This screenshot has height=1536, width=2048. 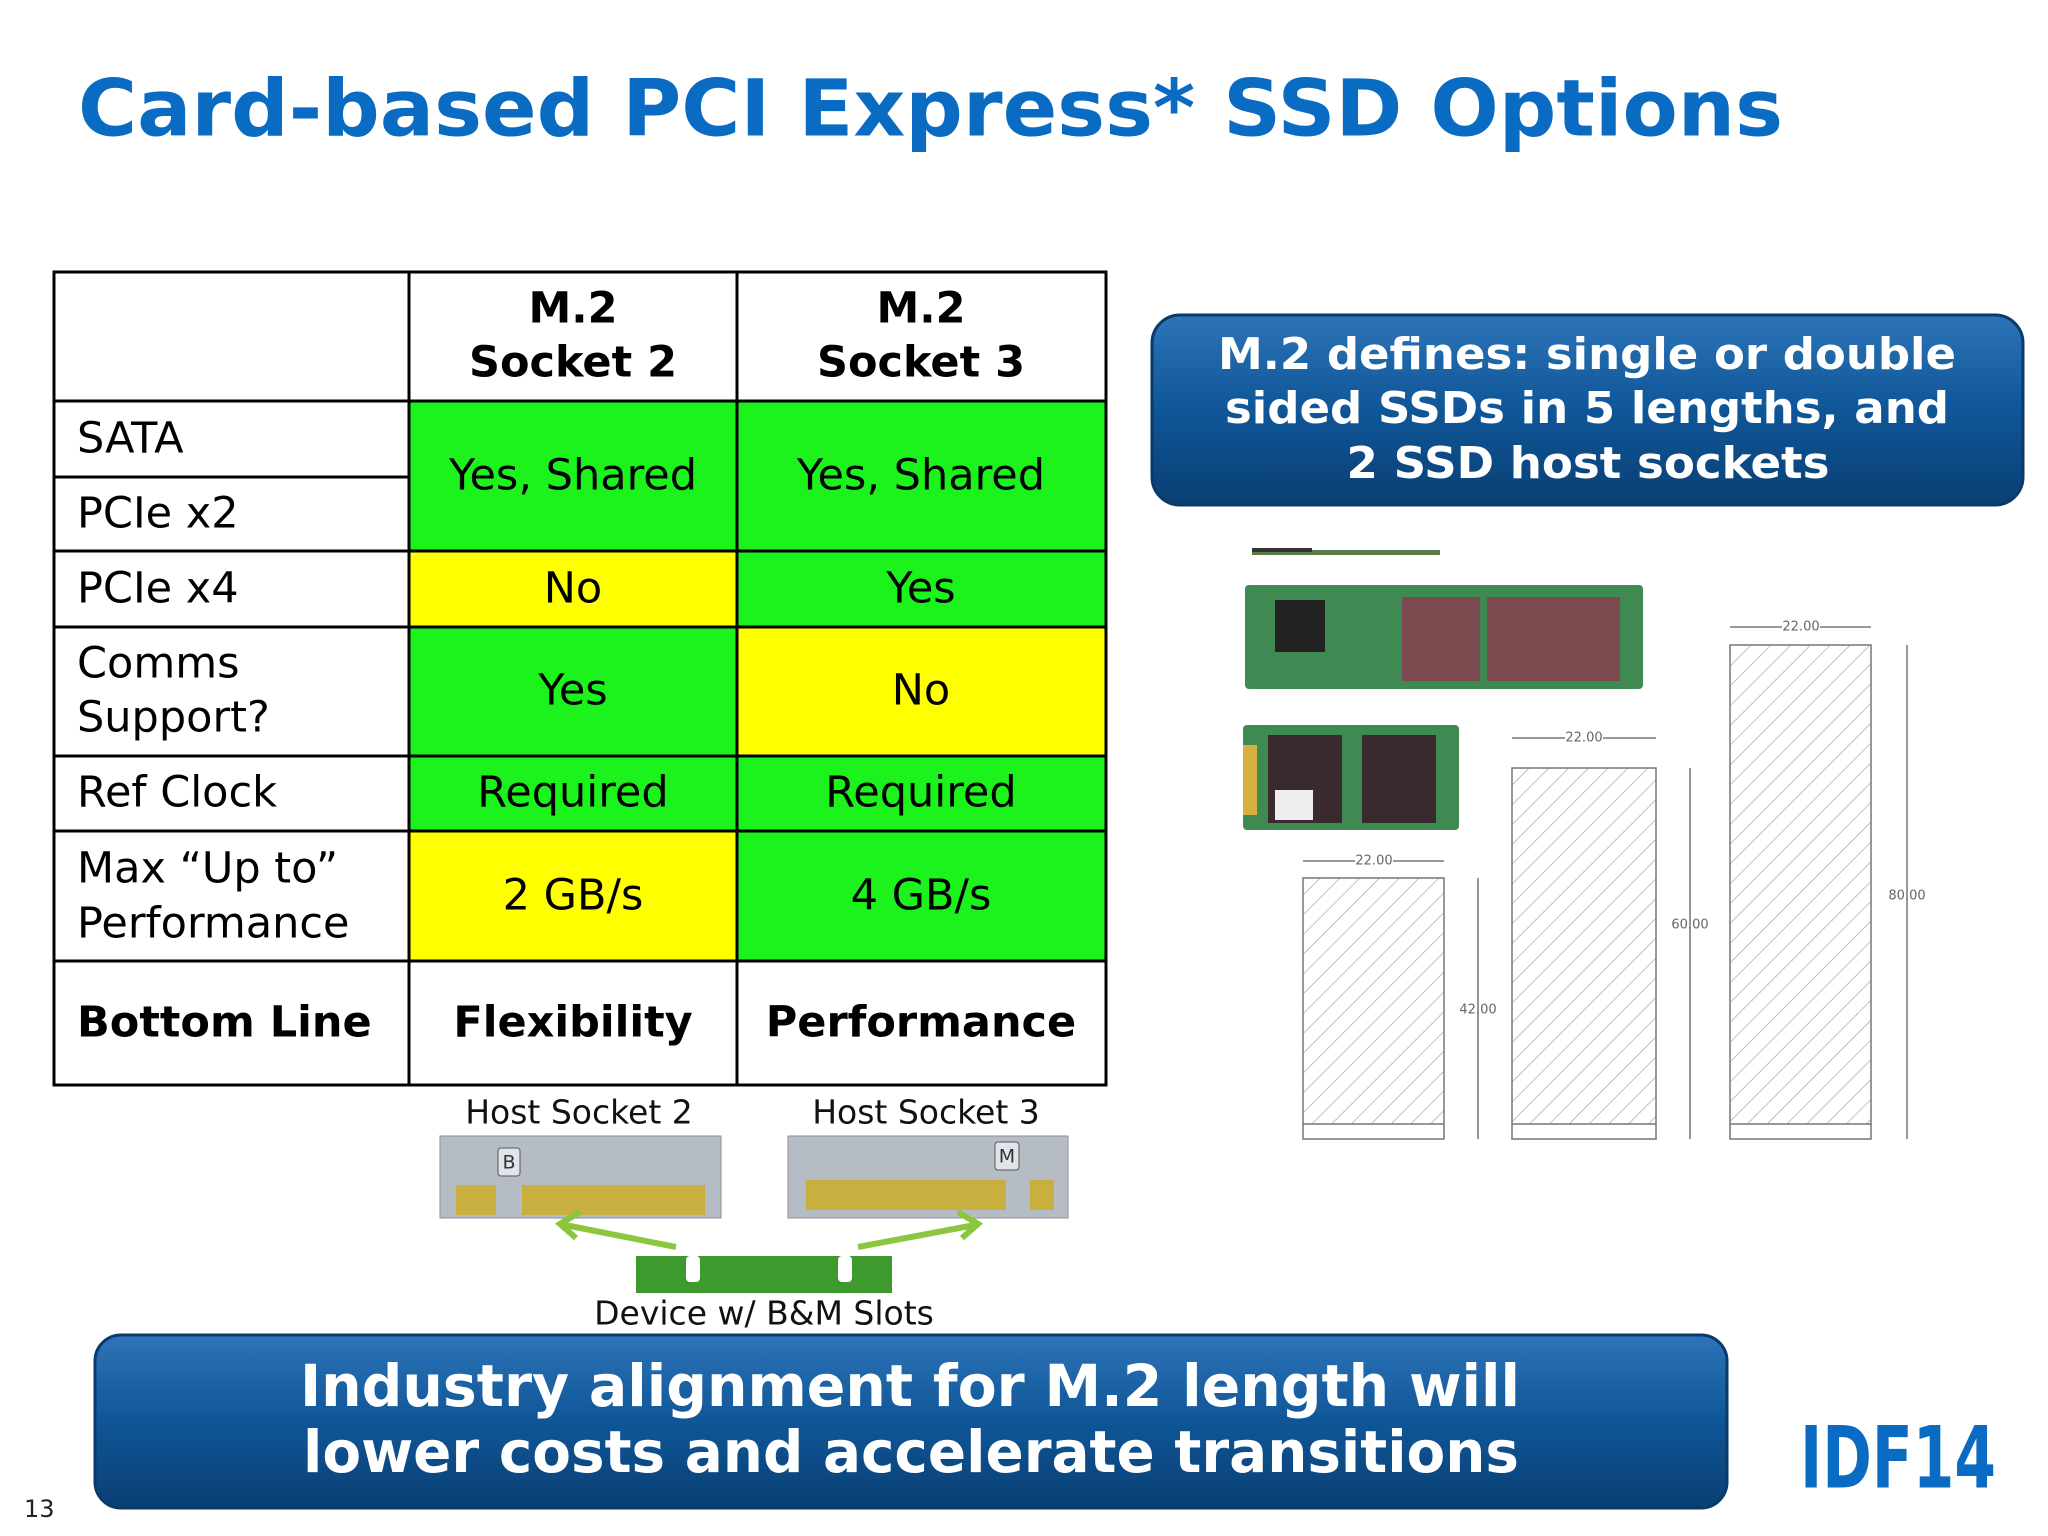 What do you see at coordinates (764, 1313) in the screenshot?
I see `caption: Device w/ B&M Slots` at bounding box center [764, 1313].